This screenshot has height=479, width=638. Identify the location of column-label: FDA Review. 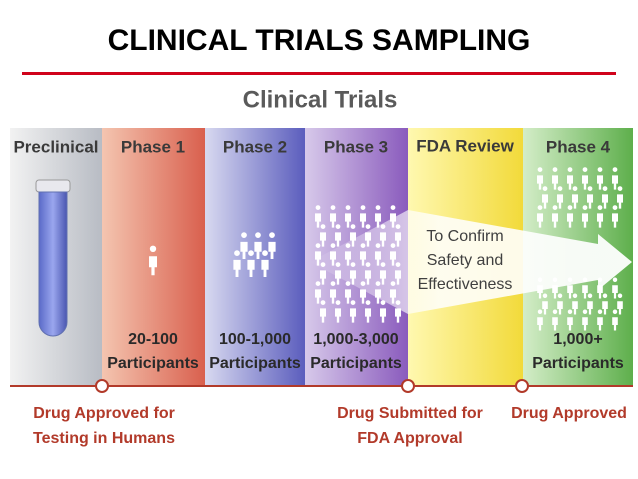
(465, 145).